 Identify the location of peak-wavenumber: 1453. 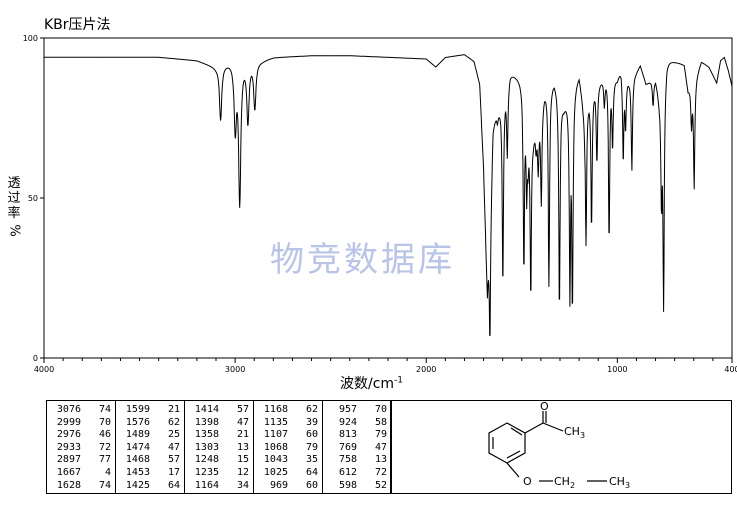
(137, 472).